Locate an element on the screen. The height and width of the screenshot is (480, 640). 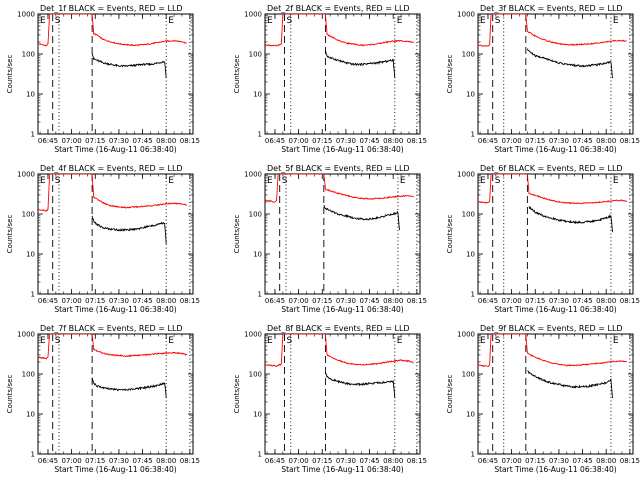
chart-title: Det_6f BLACK = Events, RED = LLD is located at coordinates (551, 168).